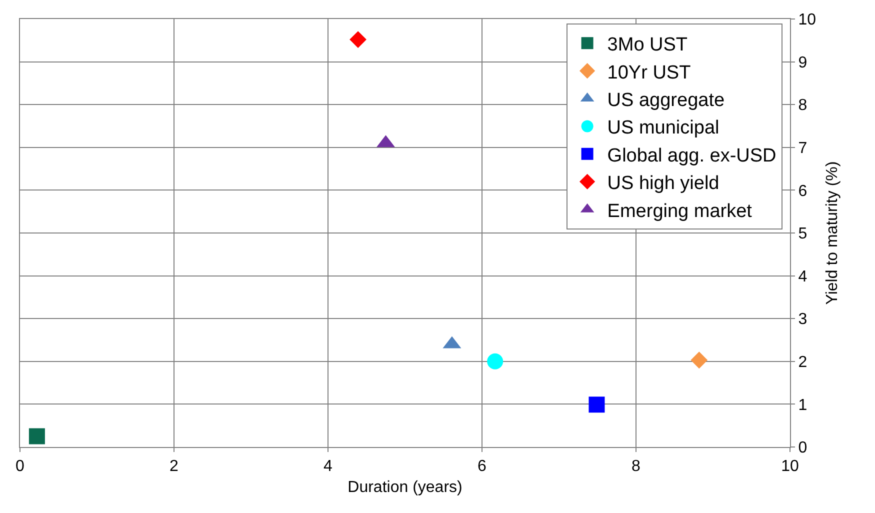 The height and width of the screenshot is (513, 875). I want to click on y-tick-label: 6, so click(803, 191).